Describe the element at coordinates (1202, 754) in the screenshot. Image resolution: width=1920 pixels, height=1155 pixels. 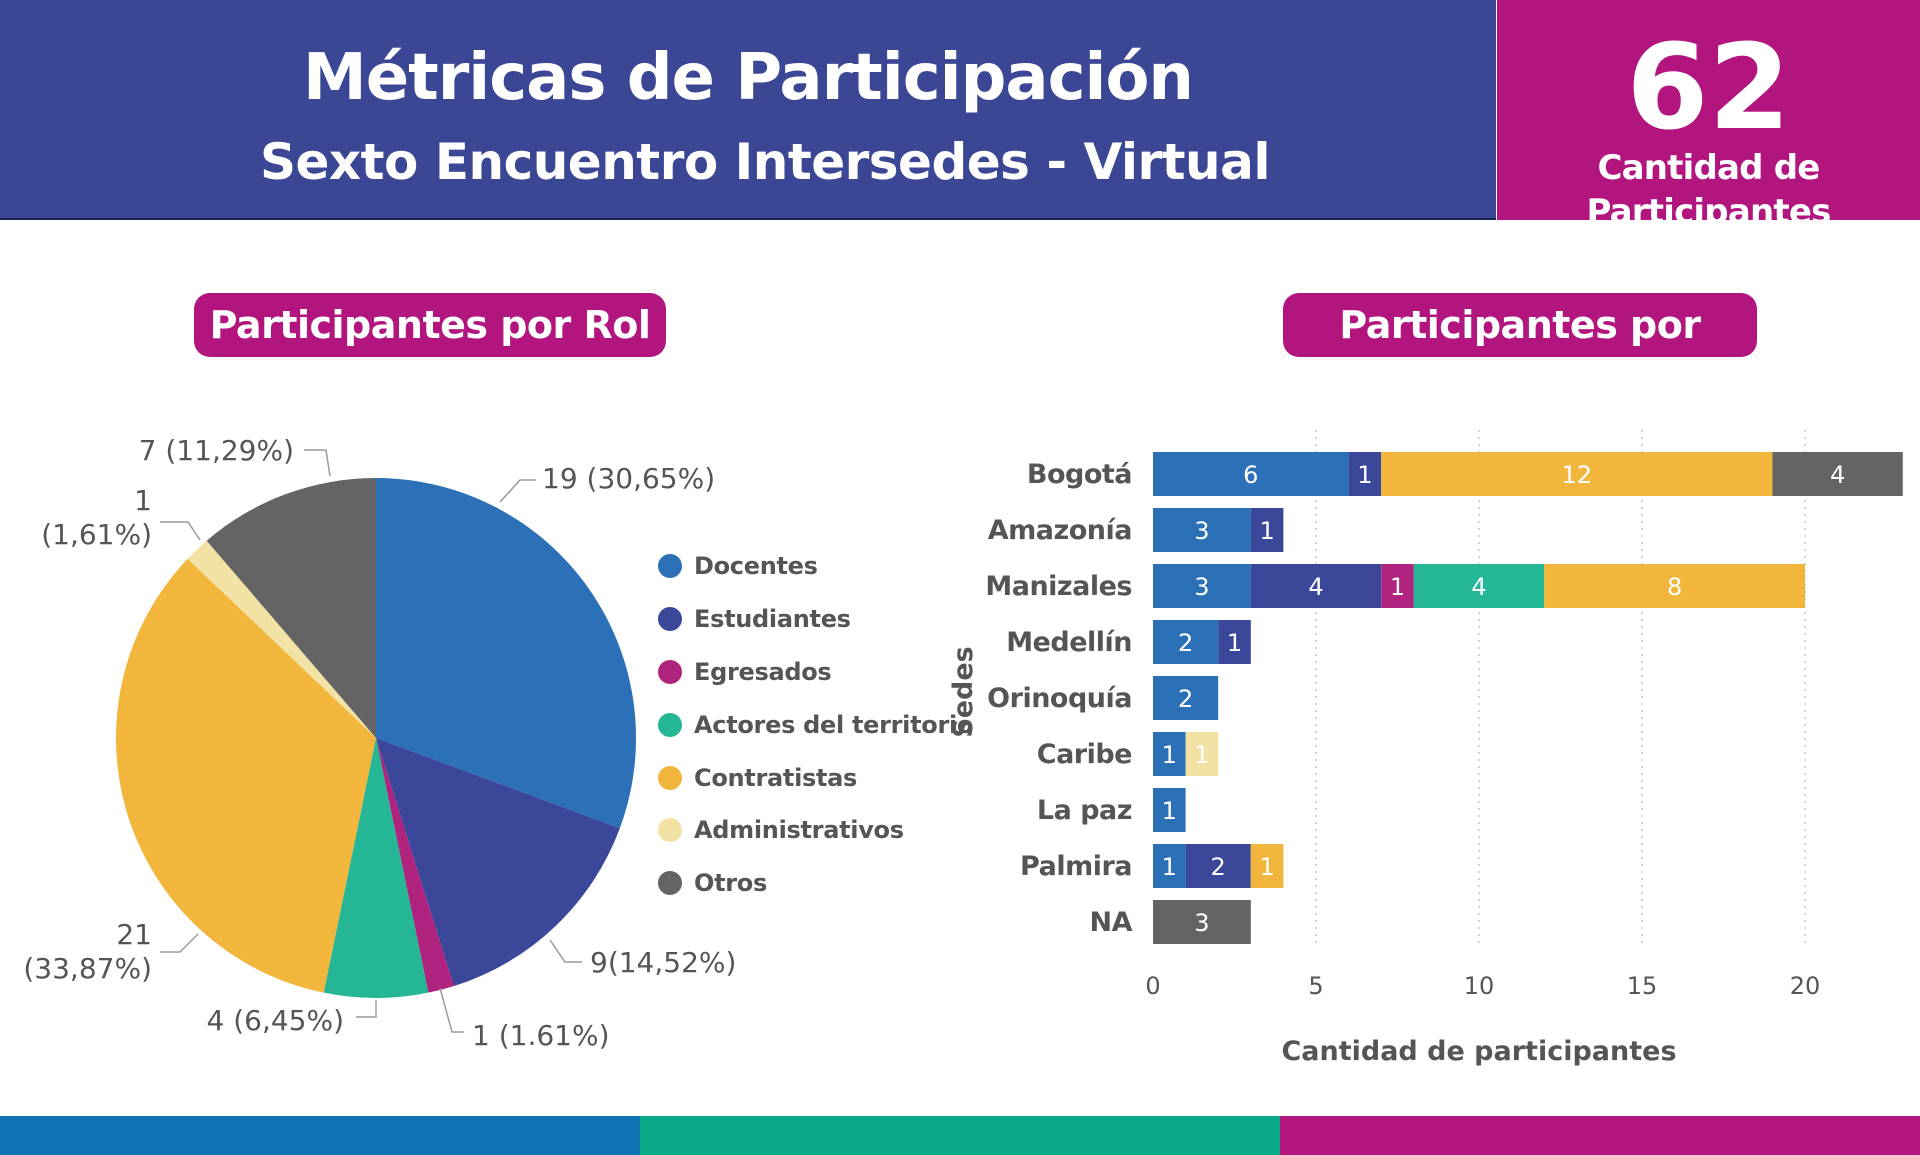
I see `bar-segment-caribe-administrativos` at that location.